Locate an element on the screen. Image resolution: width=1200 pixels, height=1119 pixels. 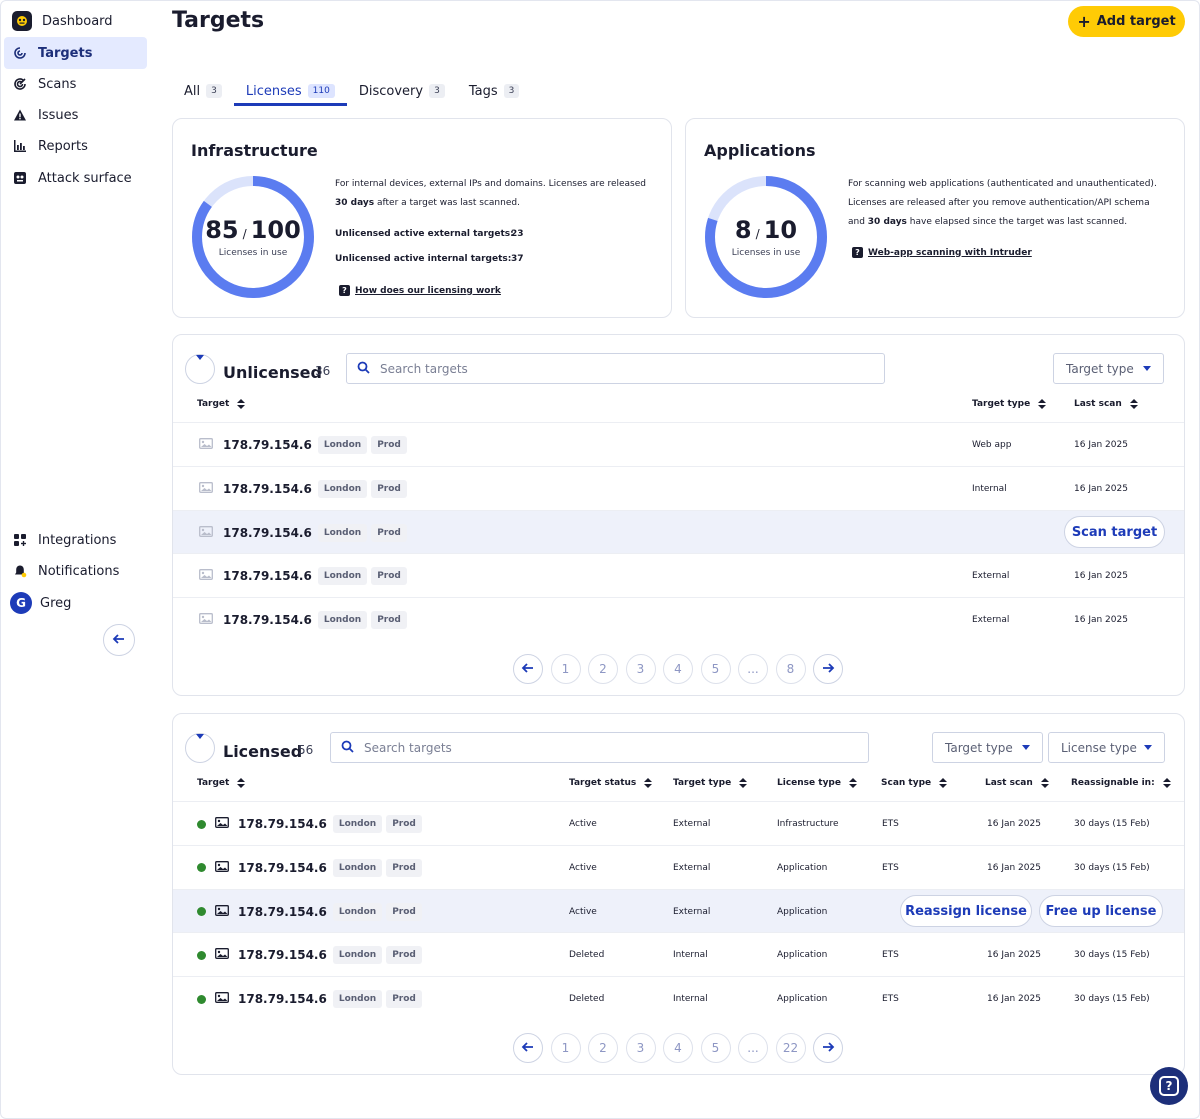
tab-tags: Tags 3 is located at coordinates (494, 91).